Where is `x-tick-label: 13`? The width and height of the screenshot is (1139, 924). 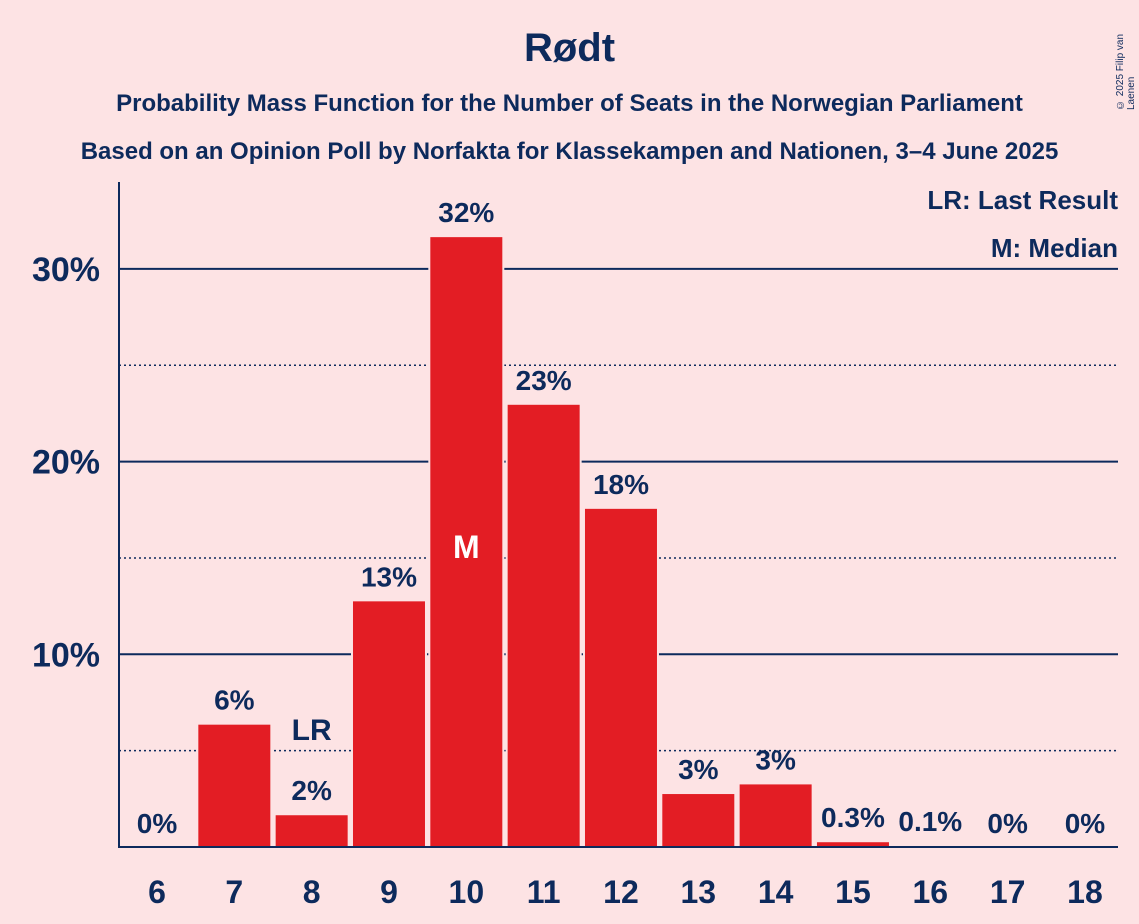 x-tick-label: 13 is located at coordinates (699, 892).